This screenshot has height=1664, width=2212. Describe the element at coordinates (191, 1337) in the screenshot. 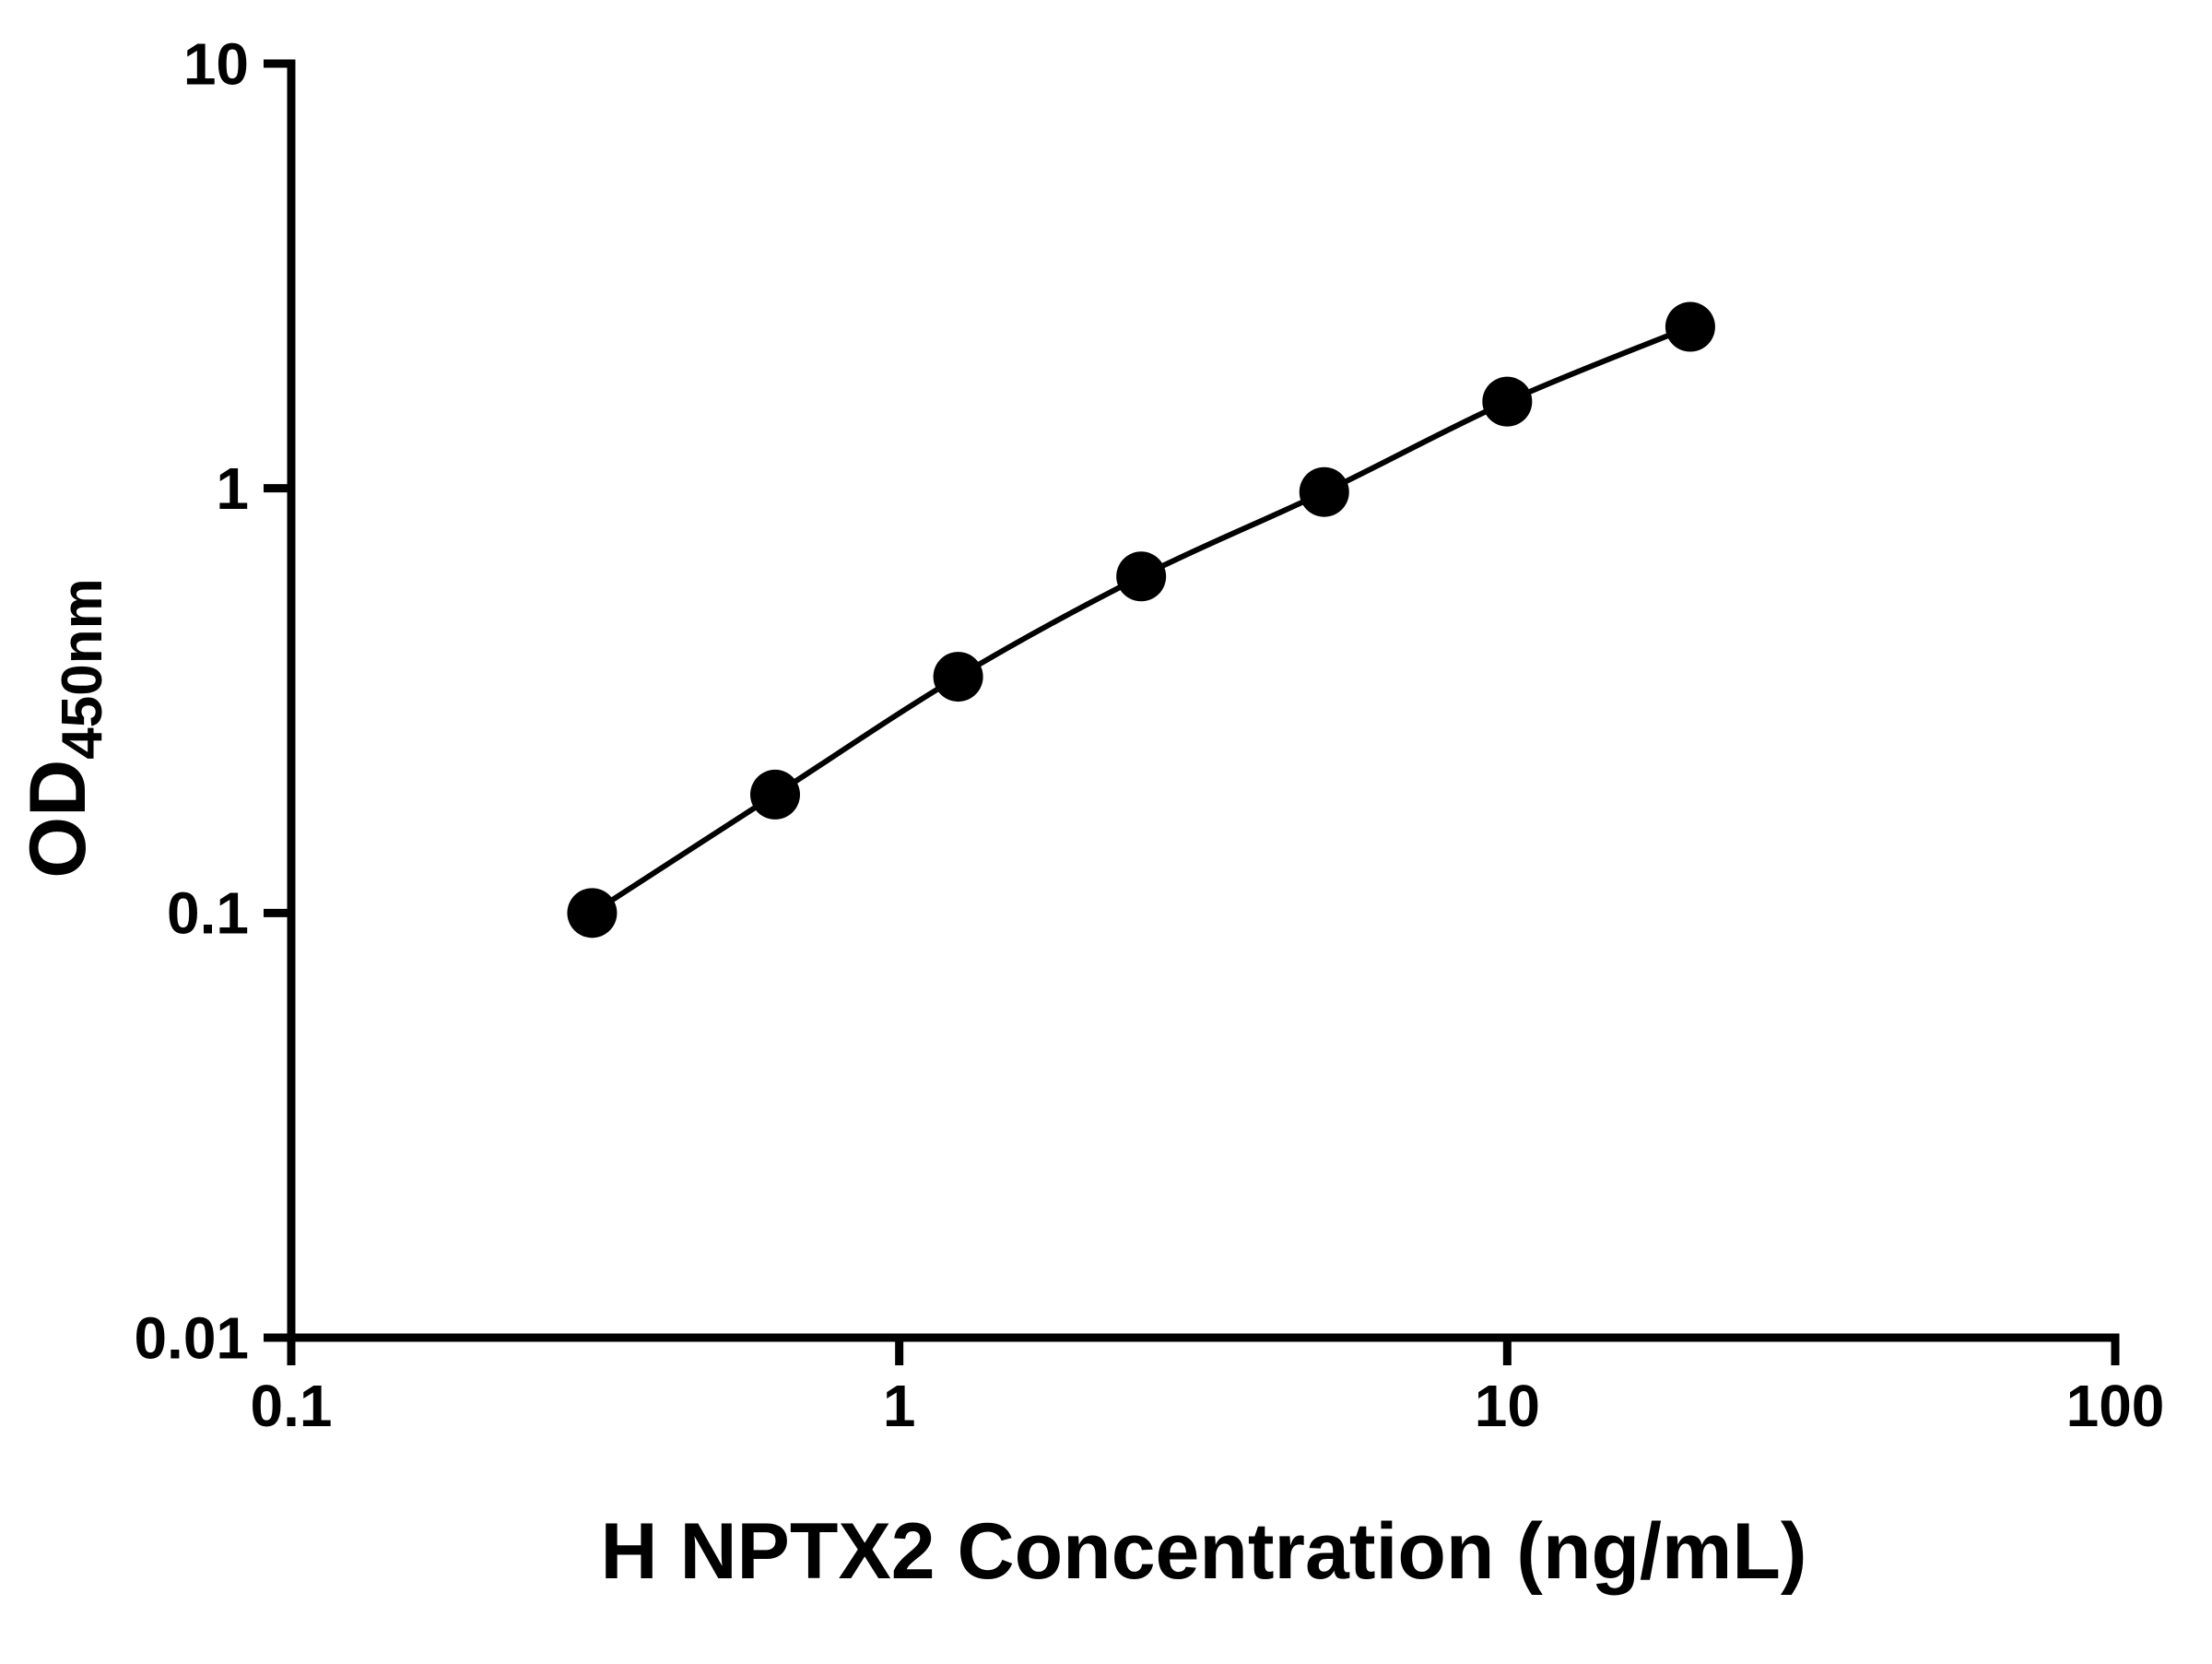

I see `y-tick-label: 0.01` at that location.